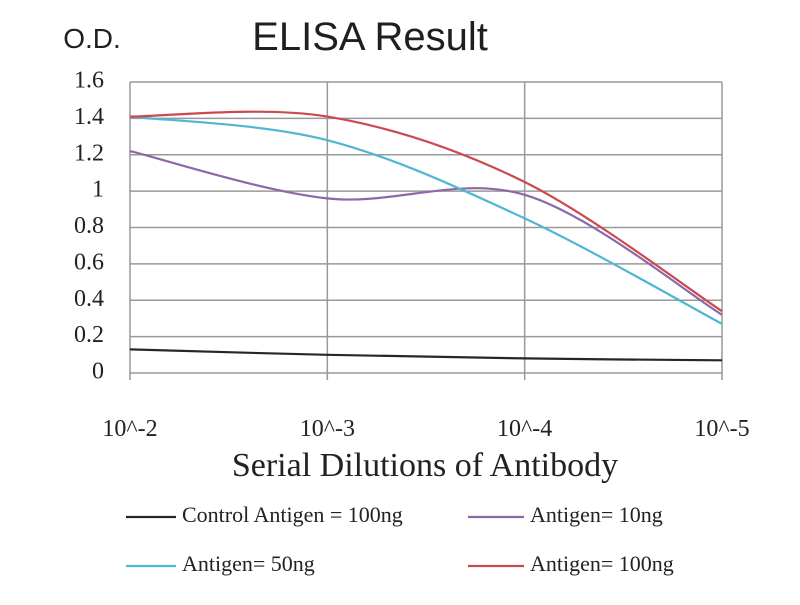  What do you see at coordinates (292, 514) in the screenshot?
I see `legend-label: Control Antigen = 100ng` at bounding box center [292, 514].